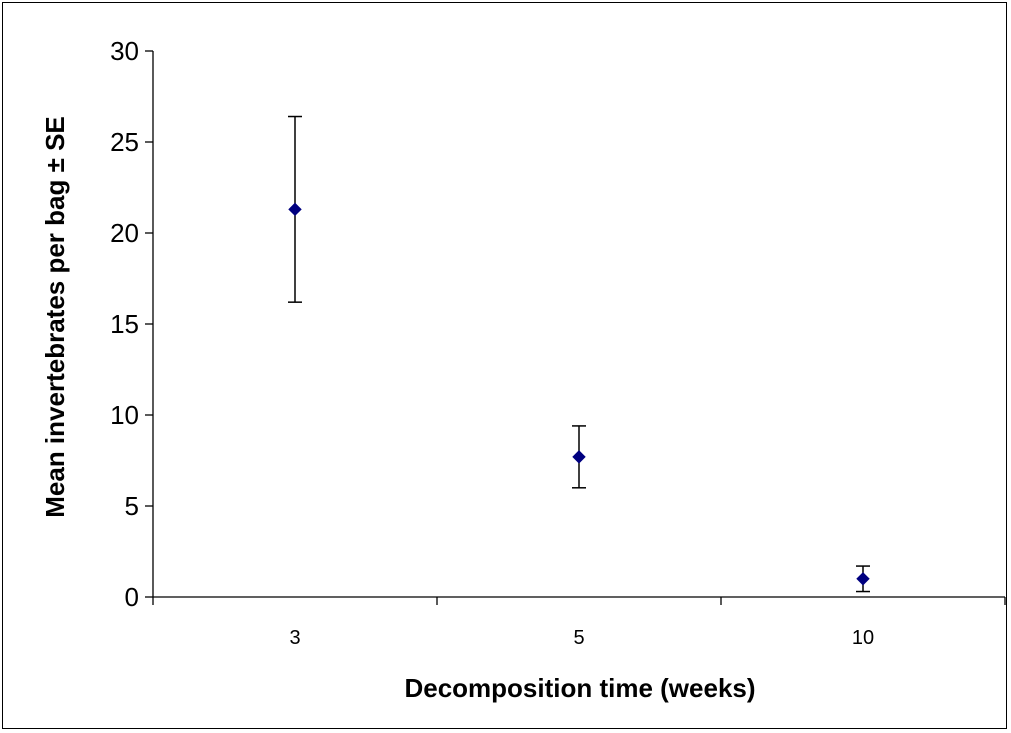 The image size is (1011, 733). I want to click on x-tick-label: 10, so click(863, 638).